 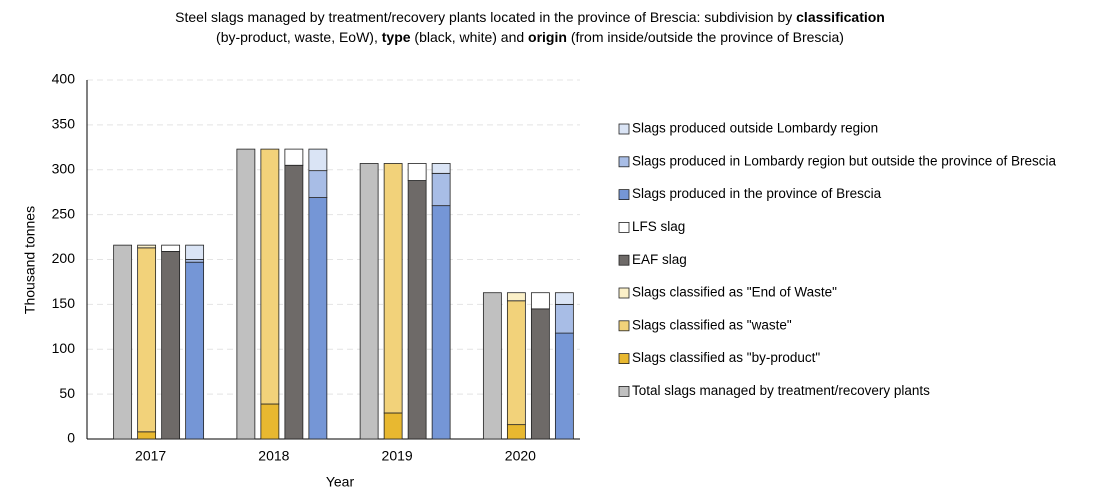 I want to click on y-tick-label: 50, so click(x=67, y=393).